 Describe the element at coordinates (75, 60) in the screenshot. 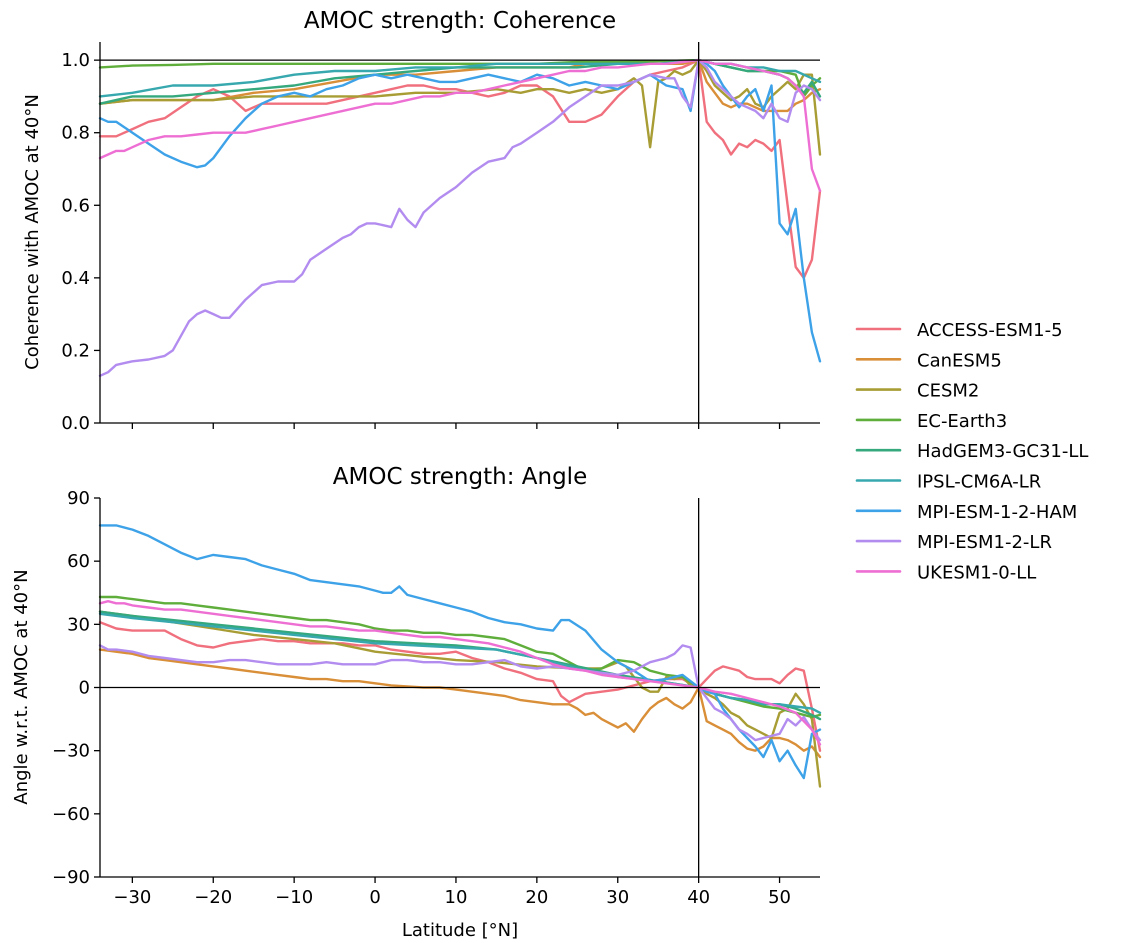

I see `ytick-label: 1.0` at that location.